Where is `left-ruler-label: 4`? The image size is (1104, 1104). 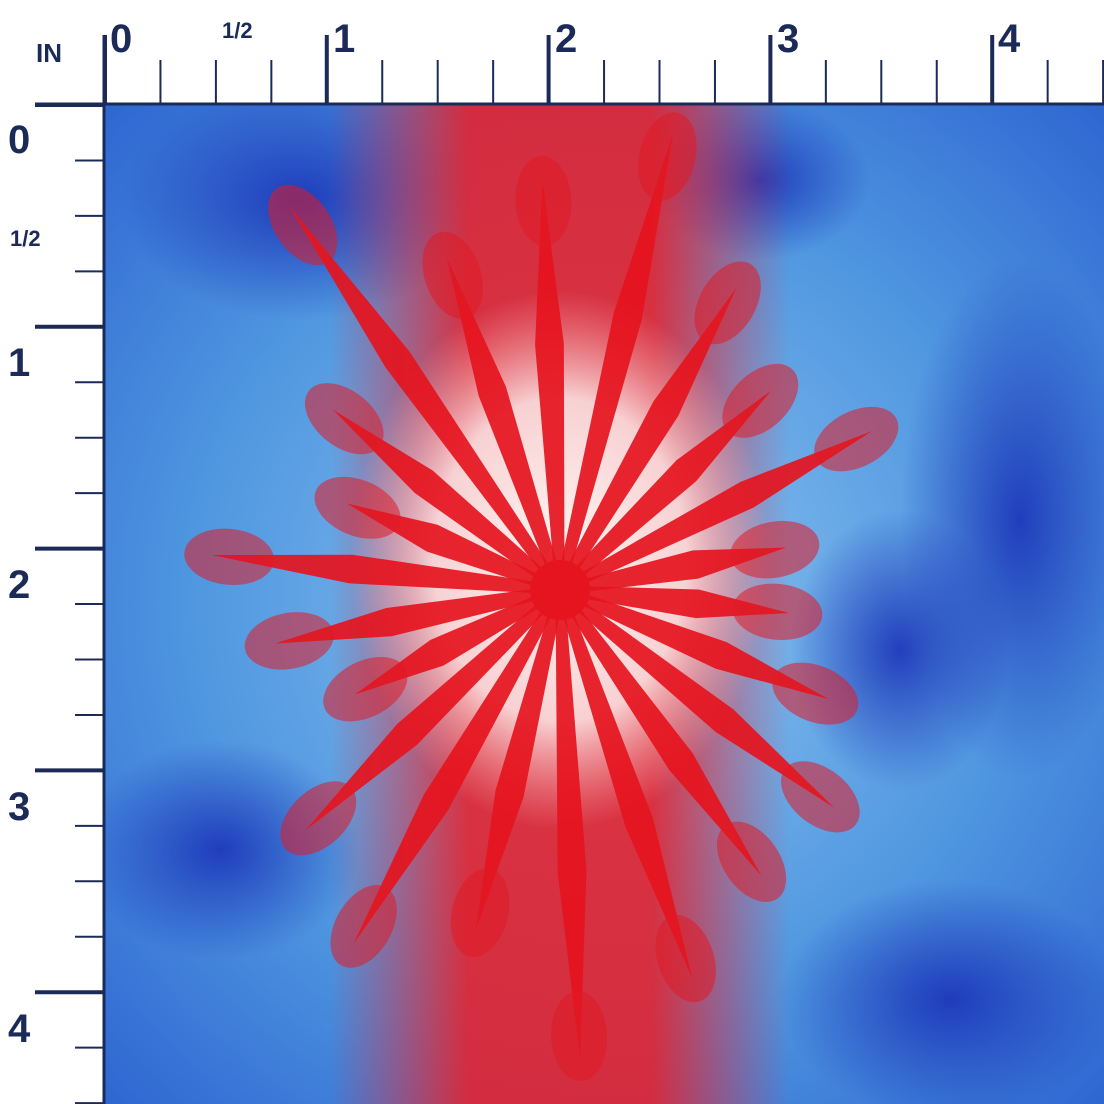 left-ruler-label: 4 is located at coordinates (19, 1029).